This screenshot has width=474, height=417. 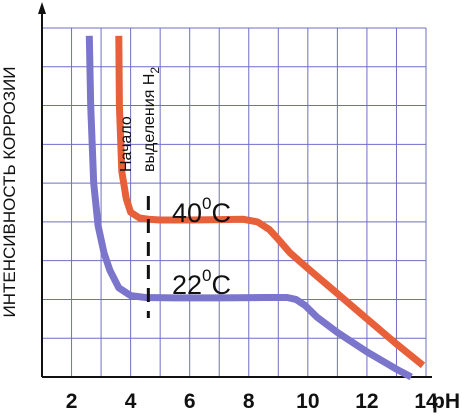 I want to click on label-22C: 220C, so click(x=201, y=283).